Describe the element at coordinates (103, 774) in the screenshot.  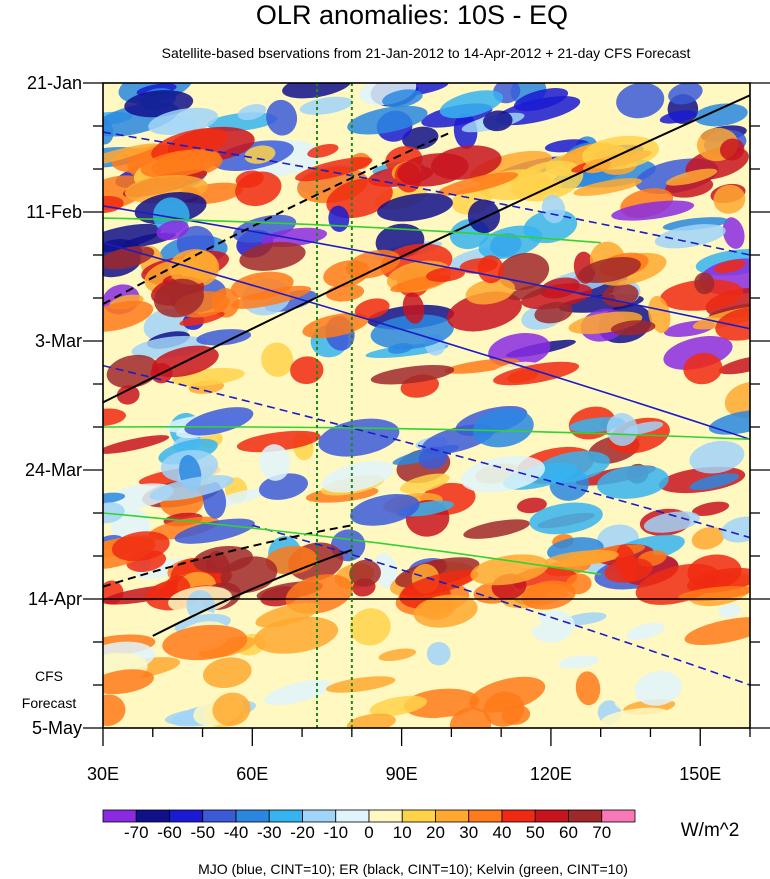
I see `x-tick-label: 30E` at that location.